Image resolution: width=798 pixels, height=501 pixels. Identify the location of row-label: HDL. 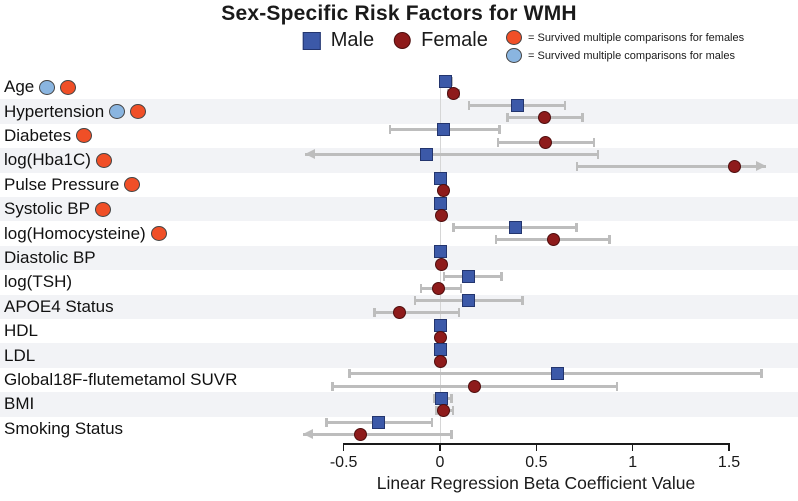
(21, 331).